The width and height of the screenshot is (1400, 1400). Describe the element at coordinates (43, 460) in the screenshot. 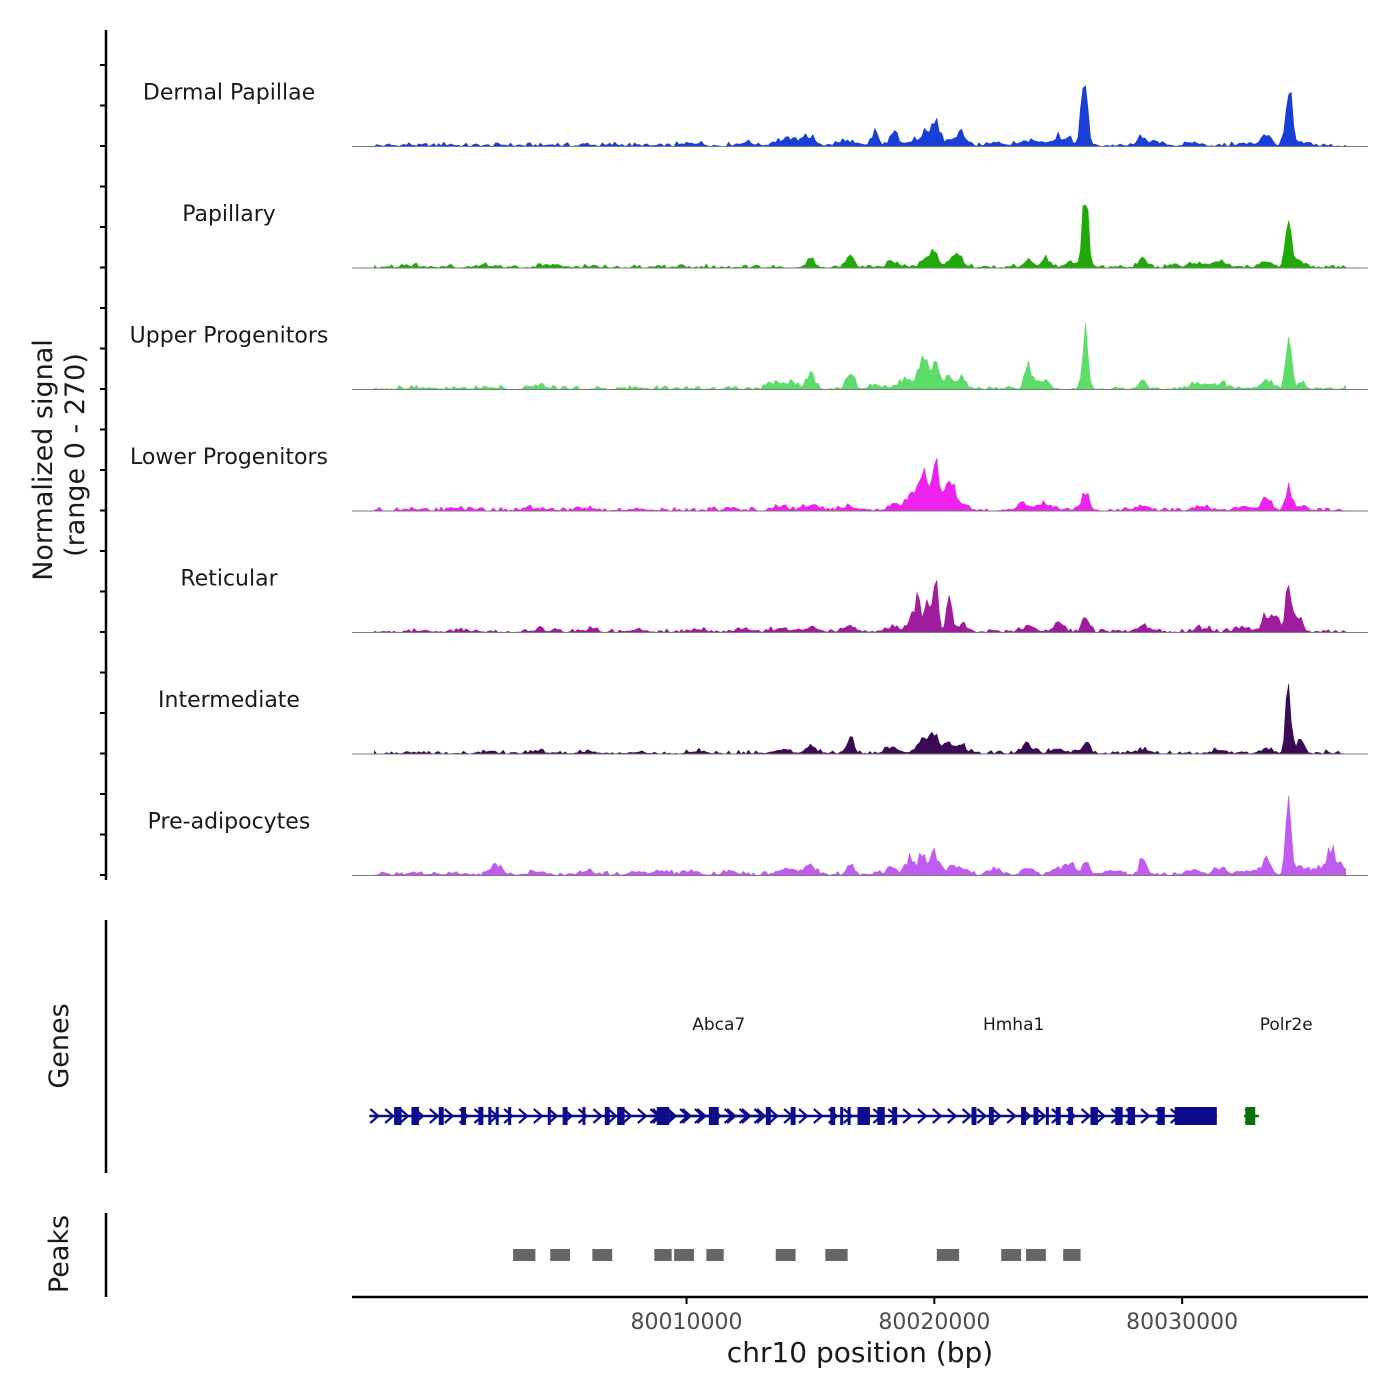

I see `y-axis-title: Normalized signal` at that location.